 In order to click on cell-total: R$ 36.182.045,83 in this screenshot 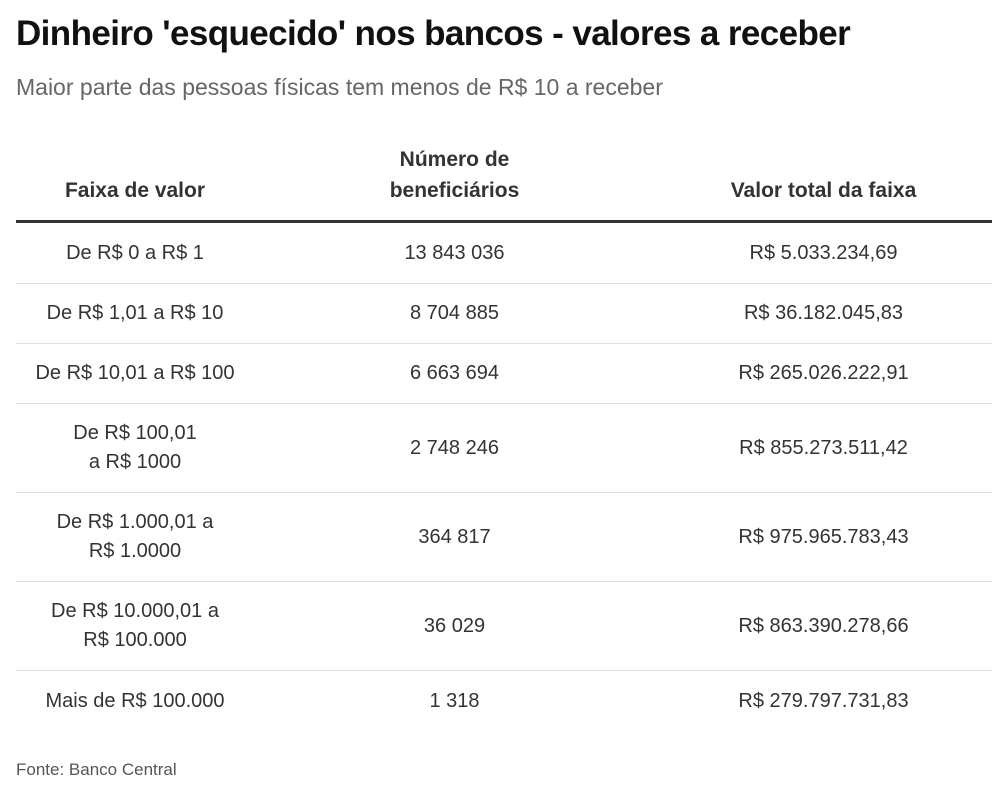, I will do `click(823, 313)`.